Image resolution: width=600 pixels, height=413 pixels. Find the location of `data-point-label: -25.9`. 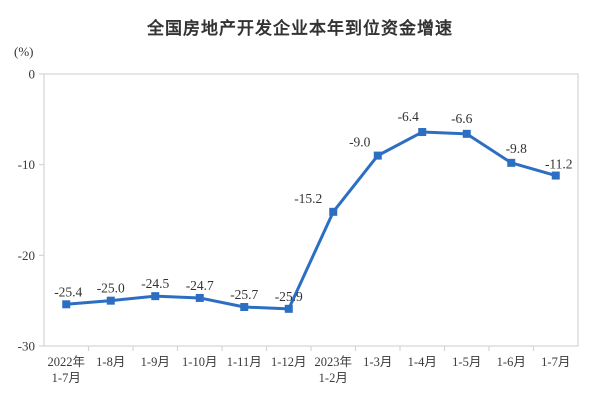

data-point-label: -25.9 is located at coordinates (289, 296).